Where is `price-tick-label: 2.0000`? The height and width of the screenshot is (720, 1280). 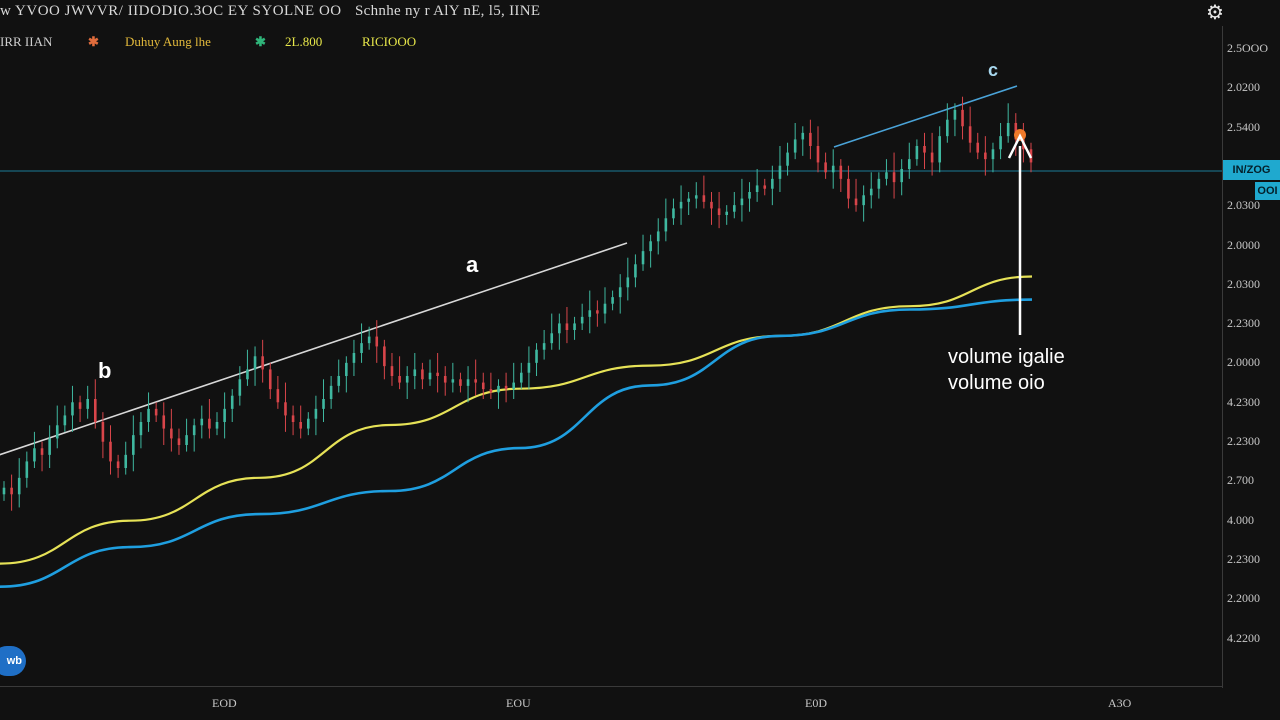
price-tick-label: 2.0000 is located at coordinates (1243, 362).